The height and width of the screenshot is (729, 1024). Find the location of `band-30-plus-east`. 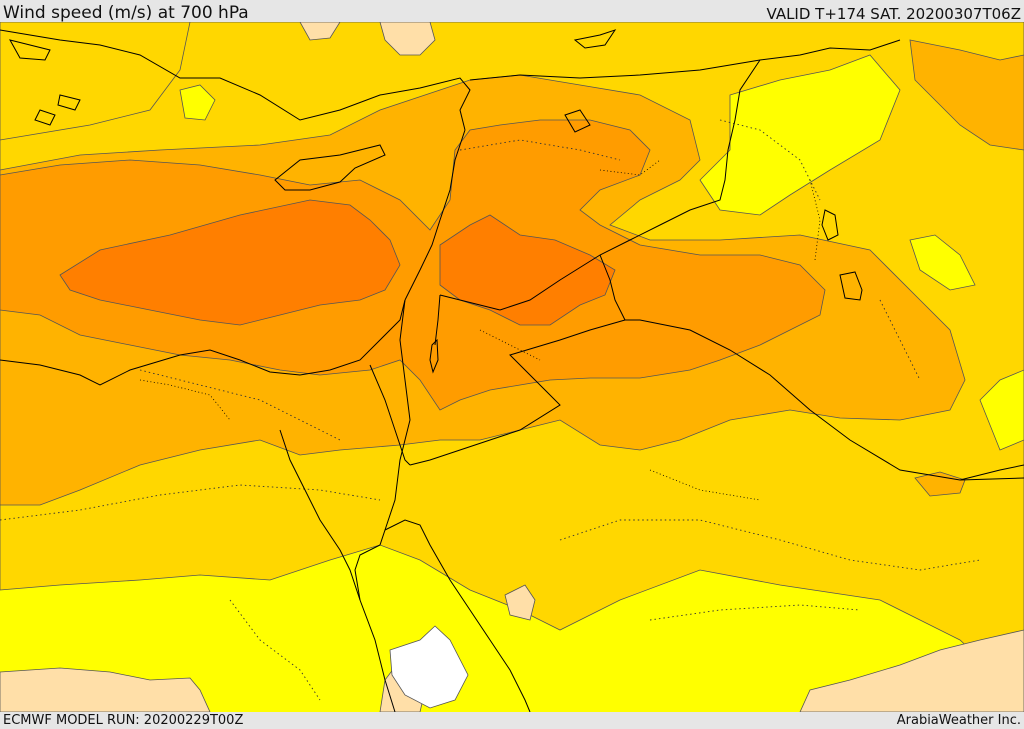

band-30-plus-east is located at coordinates (527, 270).